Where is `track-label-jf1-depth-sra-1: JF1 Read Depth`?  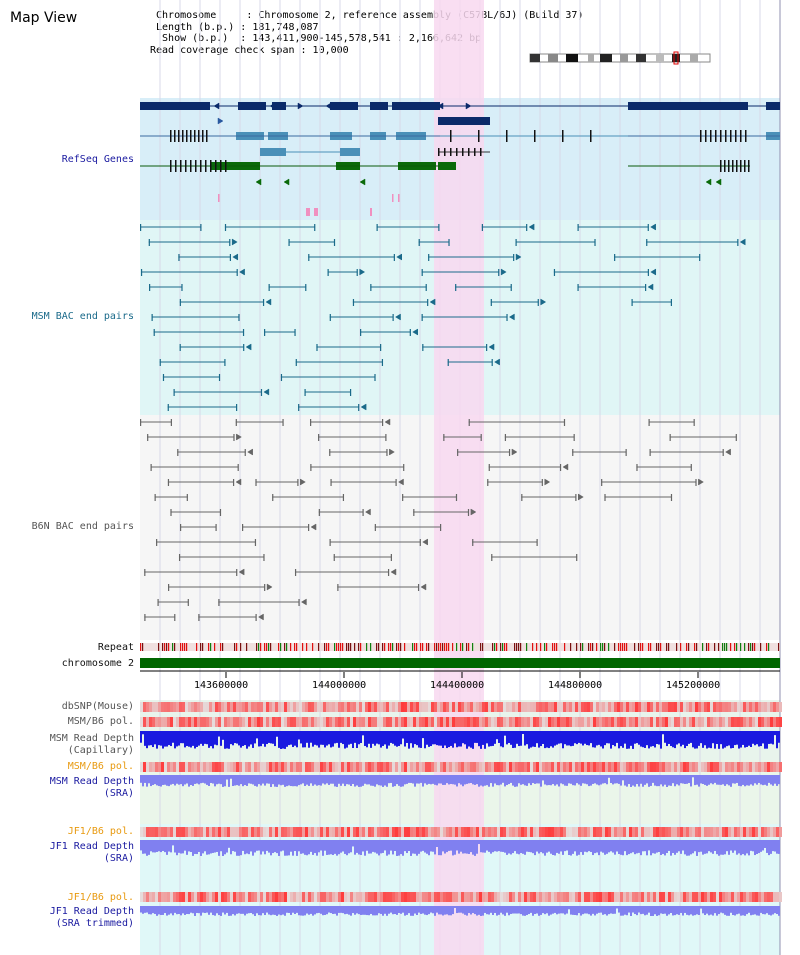 track-label-jf1-depth-sra-1: JF1 Read Depth is located at coordinates (91, 846).